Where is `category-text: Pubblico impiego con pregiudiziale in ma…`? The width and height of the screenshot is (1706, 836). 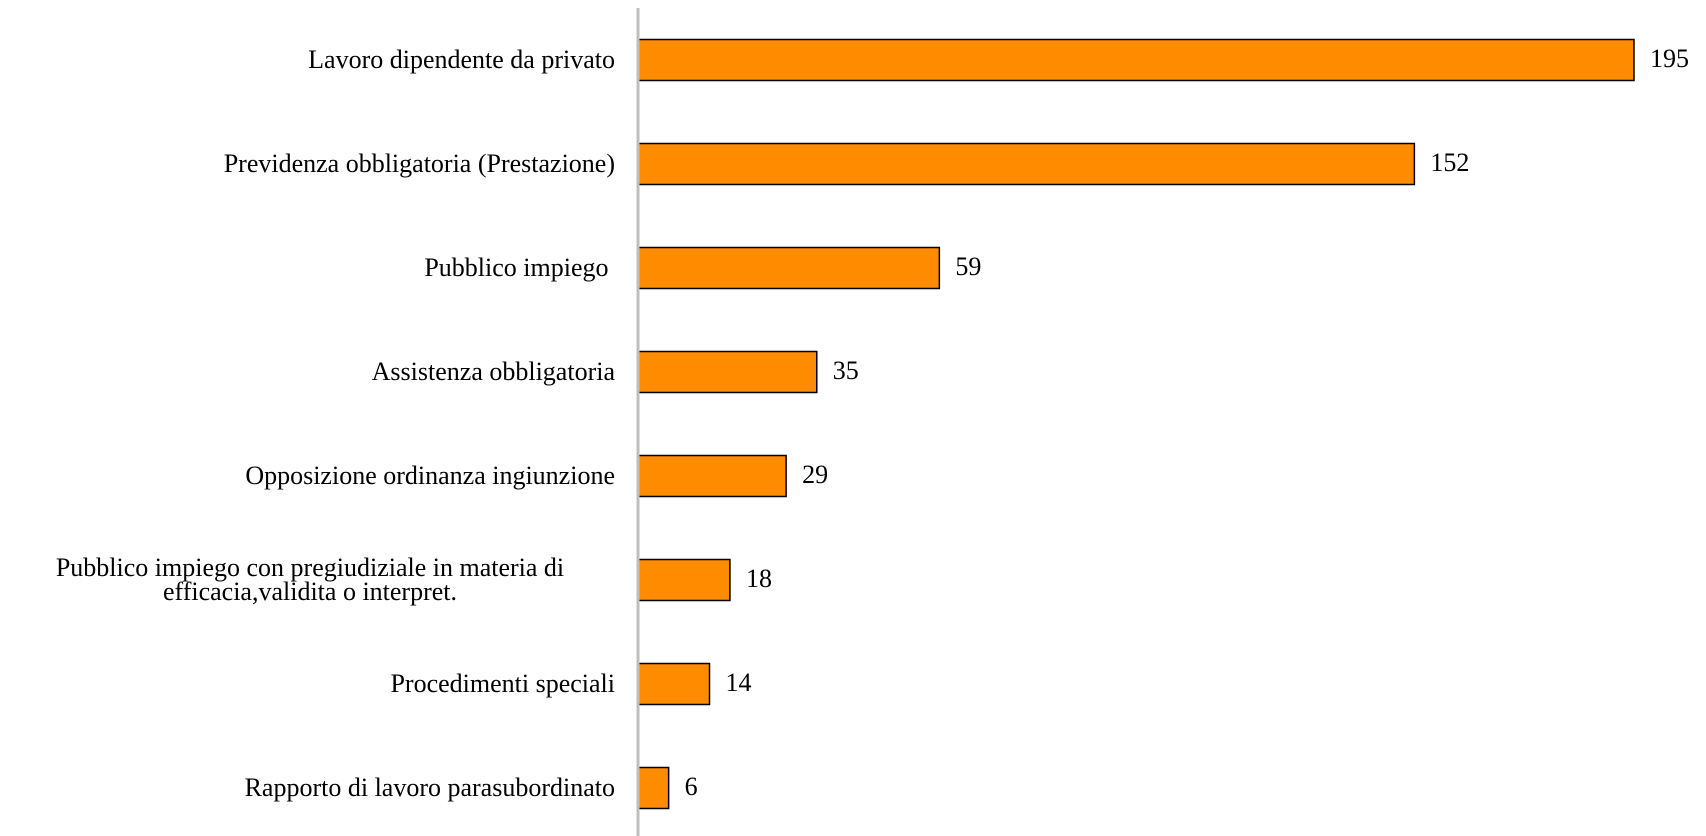
category-text: Pubblico impiego con pregiudiziale in ma… is located at coordinates (313, 579).